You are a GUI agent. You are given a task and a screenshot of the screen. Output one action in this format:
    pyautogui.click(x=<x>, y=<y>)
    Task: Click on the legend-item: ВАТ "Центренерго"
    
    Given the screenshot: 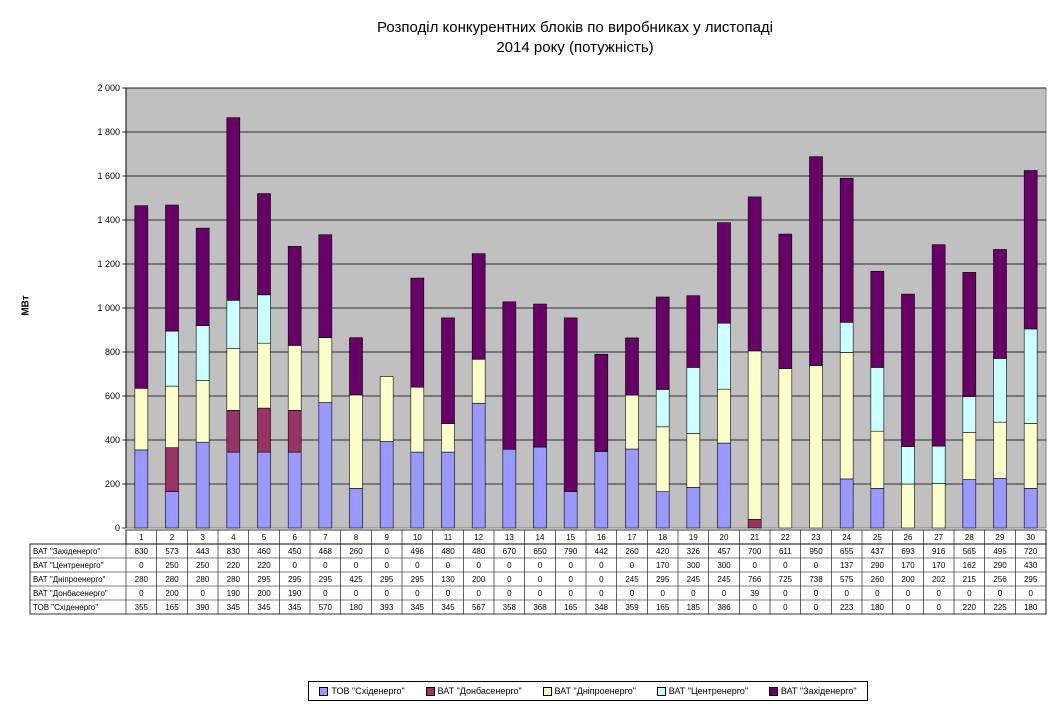 What is the action you would take?
    pyautogui.click(x=702, y=691)
    